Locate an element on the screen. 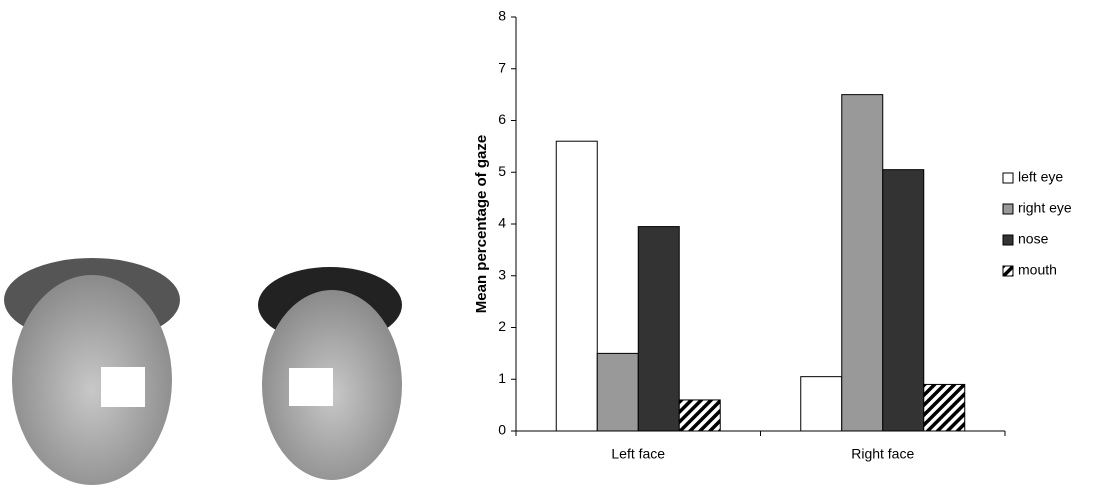 Image resolution: width=1105 pixels, height=494 pixels. y-tick-label: 1 is located at coordinates (502, 378).